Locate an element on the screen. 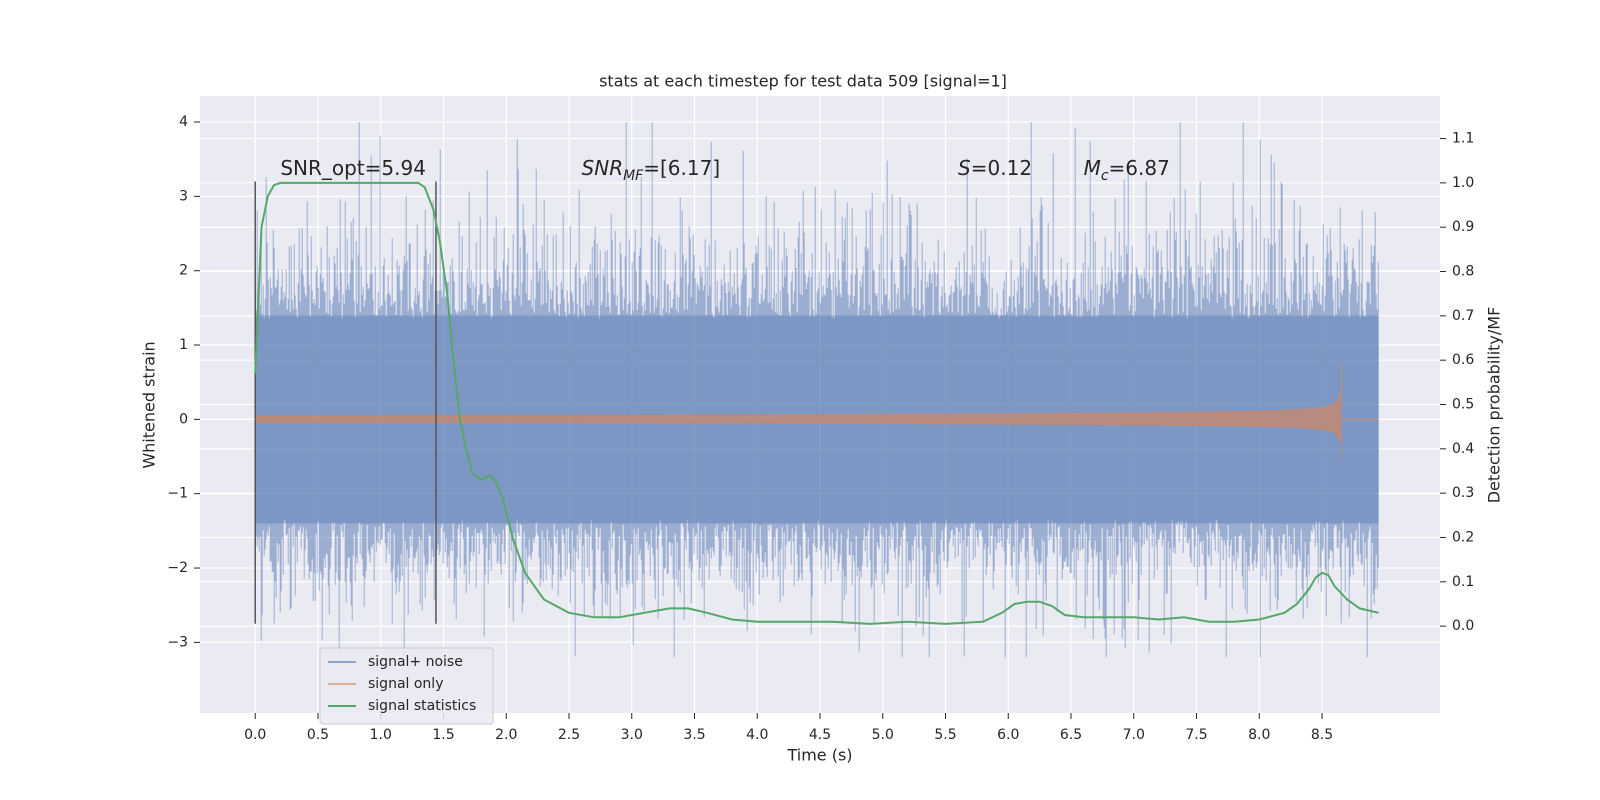 The height and width of the screenshot is (800, 1600). y-left-tick-label: −2 is located at coordinates (177, 568).